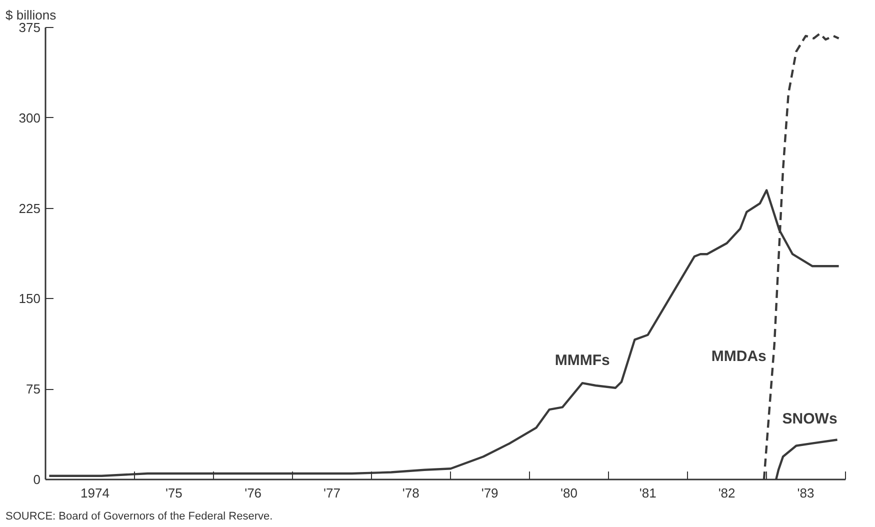  Describe the element at coordinates (29, 27) in the screenshot. I see `y-tick-label: 375` at that location.